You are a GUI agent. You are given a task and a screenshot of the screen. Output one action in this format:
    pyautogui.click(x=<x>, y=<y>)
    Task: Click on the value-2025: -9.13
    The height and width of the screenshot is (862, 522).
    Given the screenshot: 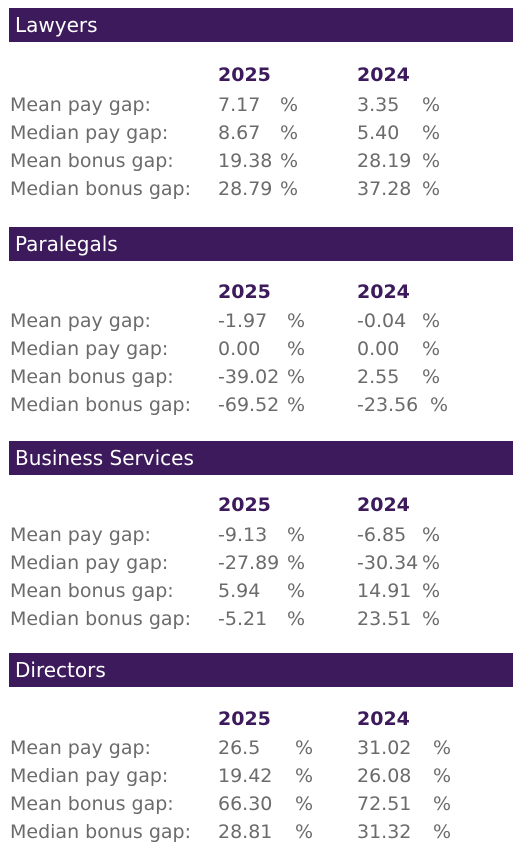 What is the action you would take?
    pyautogui.click(x=243, y=535)
    